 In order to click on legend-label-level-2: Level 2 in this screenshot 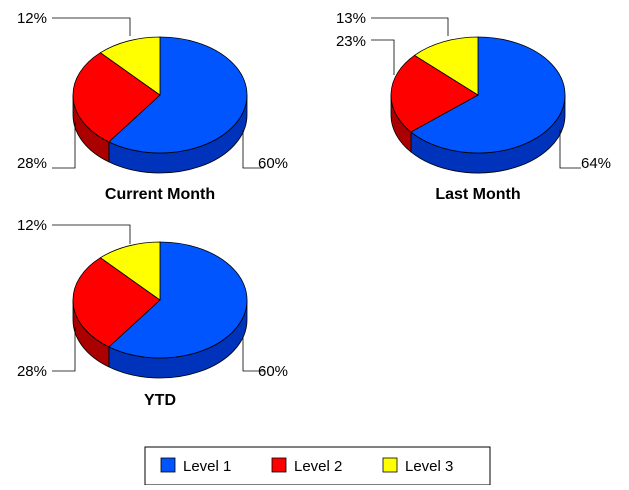, I will do `click(318, 466)`.